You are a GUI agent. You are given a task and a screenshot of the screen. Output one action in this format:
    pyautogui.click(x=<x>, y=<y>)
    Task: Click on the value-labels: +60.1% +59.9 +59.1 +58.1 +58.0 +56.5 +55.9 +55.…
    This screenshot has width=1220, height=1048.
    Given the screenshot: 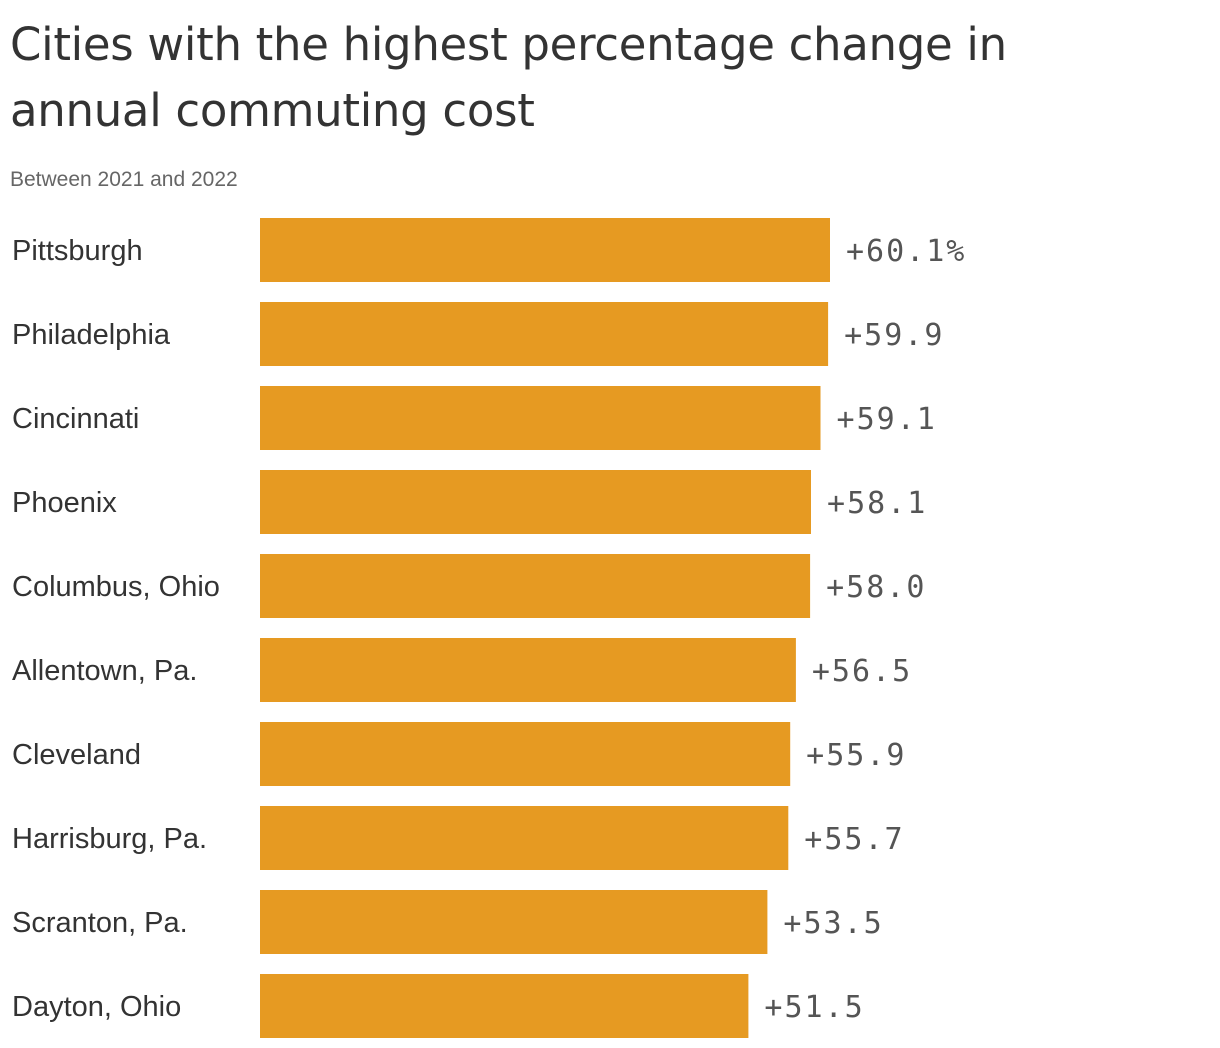 What is the action you would take?
    pyautogui.click(x=865, y=629)
    